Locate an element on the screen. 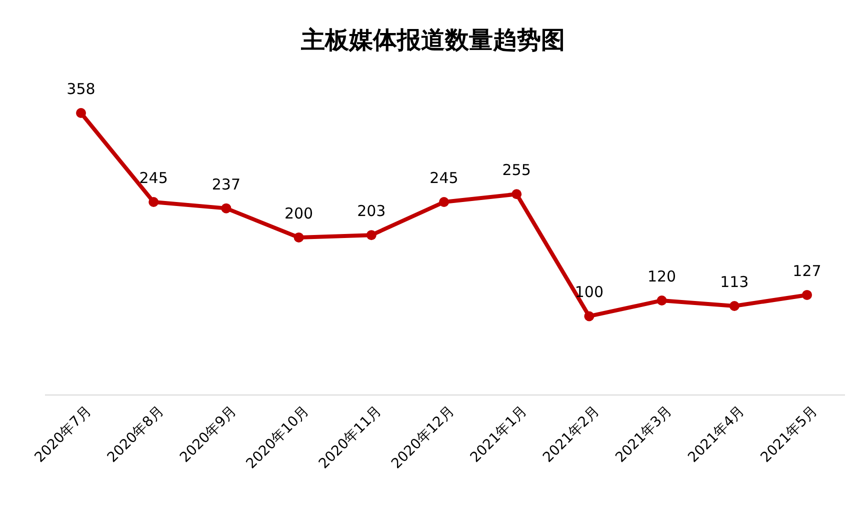  data-label: 237 is located at coordinates (226, 184).